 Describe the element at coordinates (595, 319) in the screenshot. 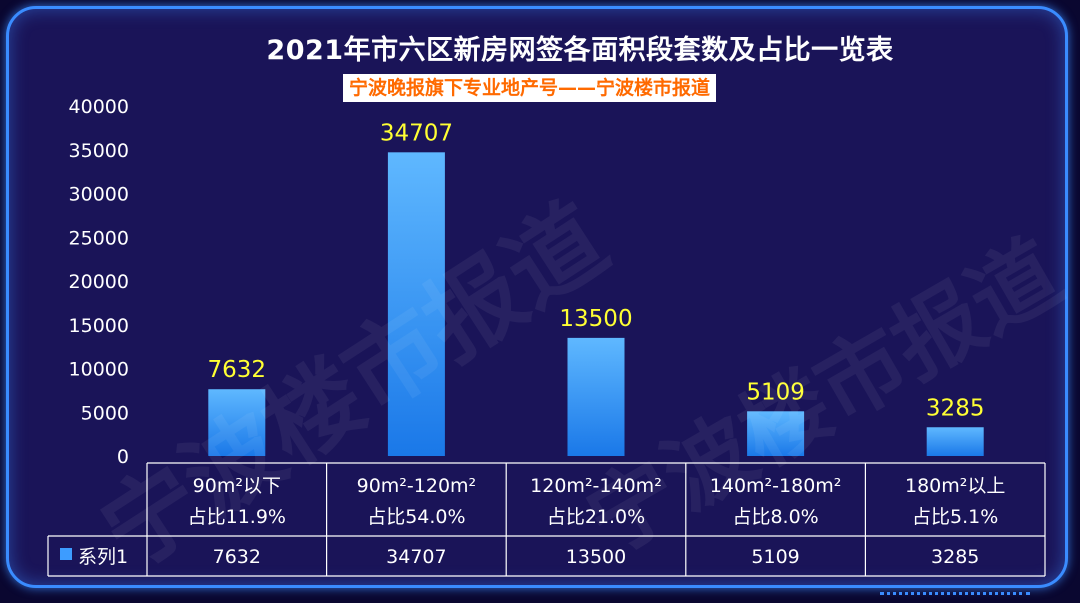

I see `data-label-2: 13500` at that location.